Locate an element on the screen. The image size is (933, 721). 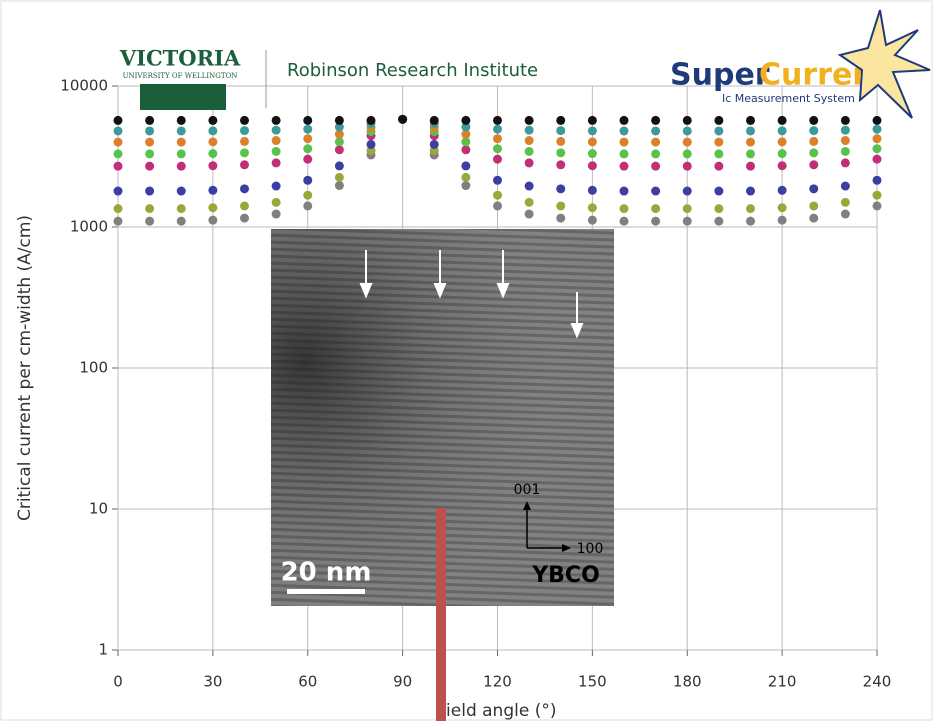
material-label: YBCO is located at coordinates (565, 575).